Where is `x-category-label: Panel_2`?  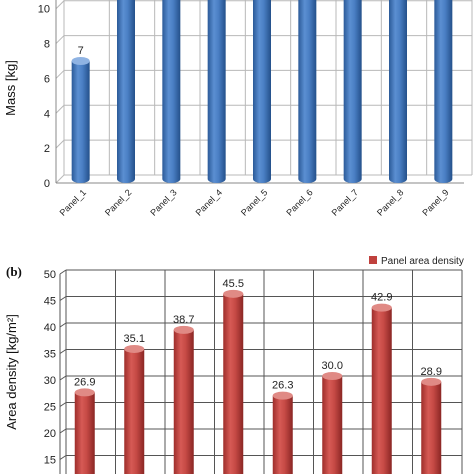 x-category-label: Panel_2 is located at coordinates (118, 202).